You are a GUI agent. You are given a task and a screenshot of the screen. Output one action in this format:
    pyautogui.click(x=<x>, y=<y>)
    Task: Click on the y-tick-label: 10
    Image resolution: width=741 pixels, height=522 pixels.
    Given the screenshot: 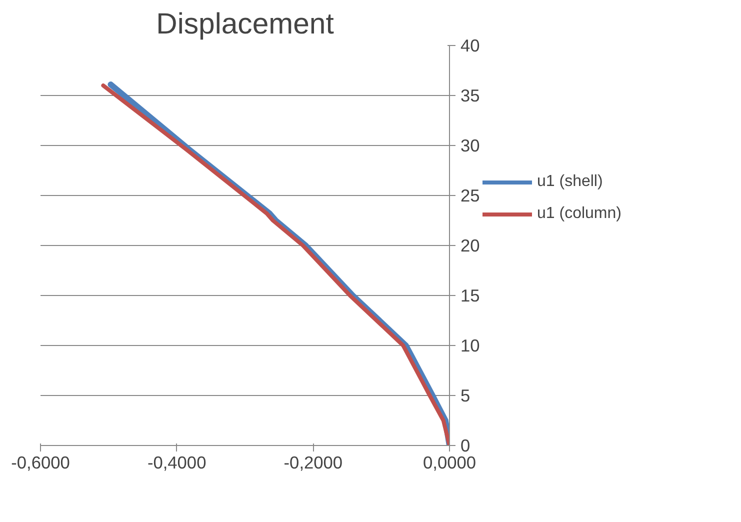 What is the action you would take?
    pyautogui.click(x=470, y=346)
    